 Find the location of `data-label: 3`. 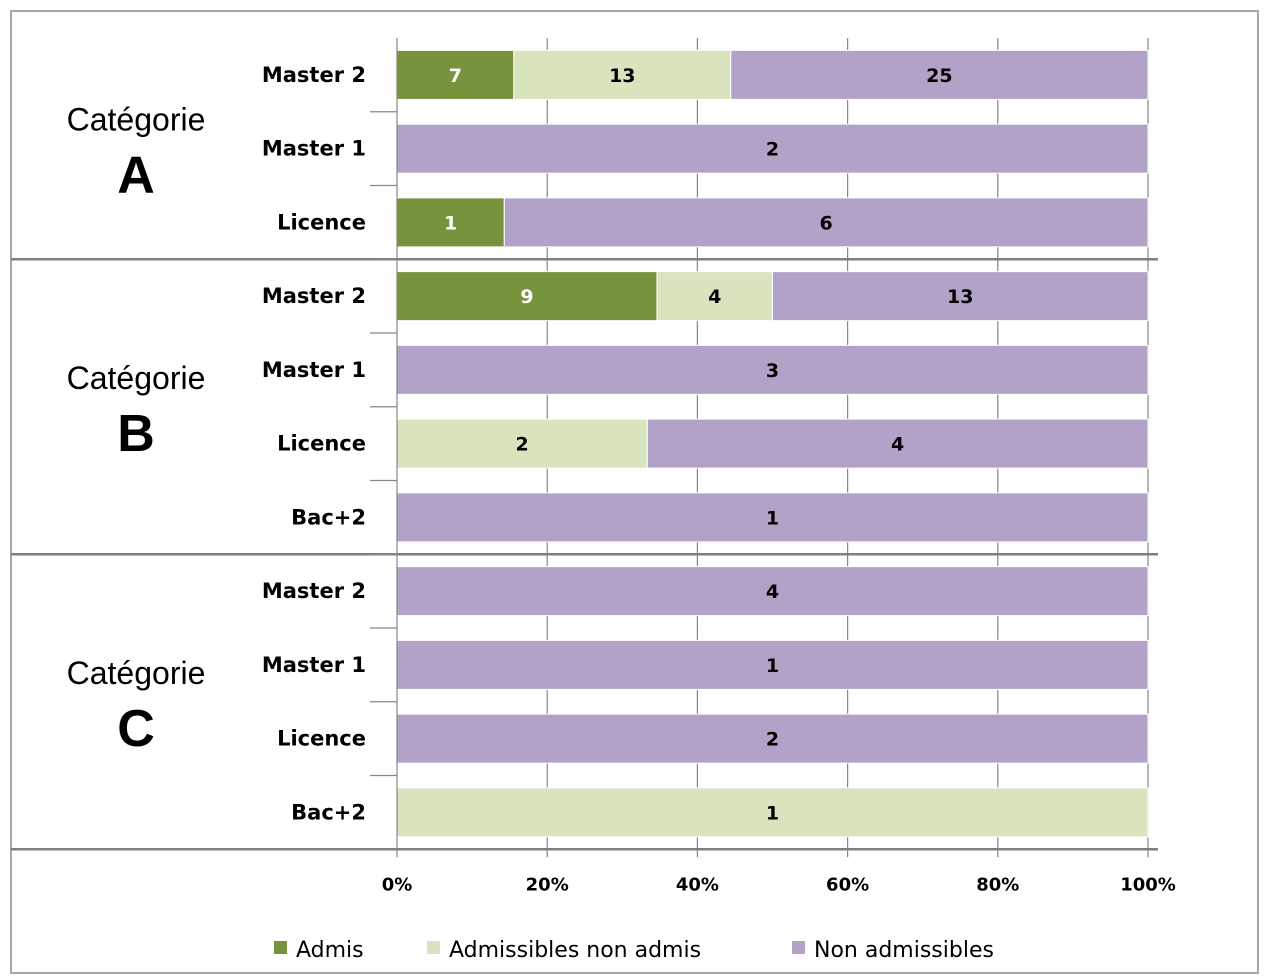

data-label: 3 is located at coordinates (772, 371).